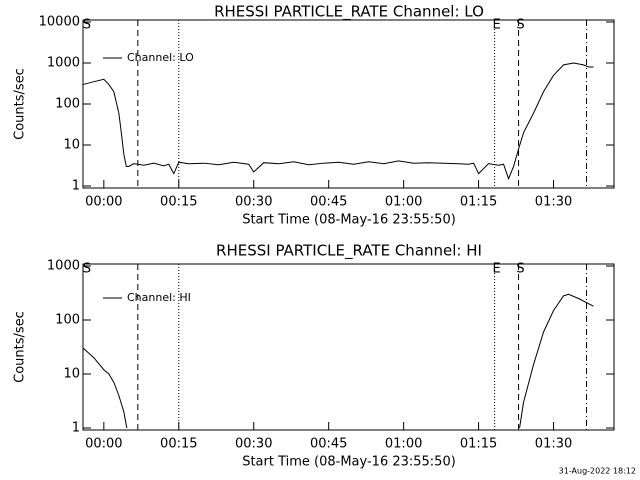 This screenshot has width=640, height=480. I want to click on chart-title: RHESSI PARTICLE_RATE Channel: HI, so click(349, 251).